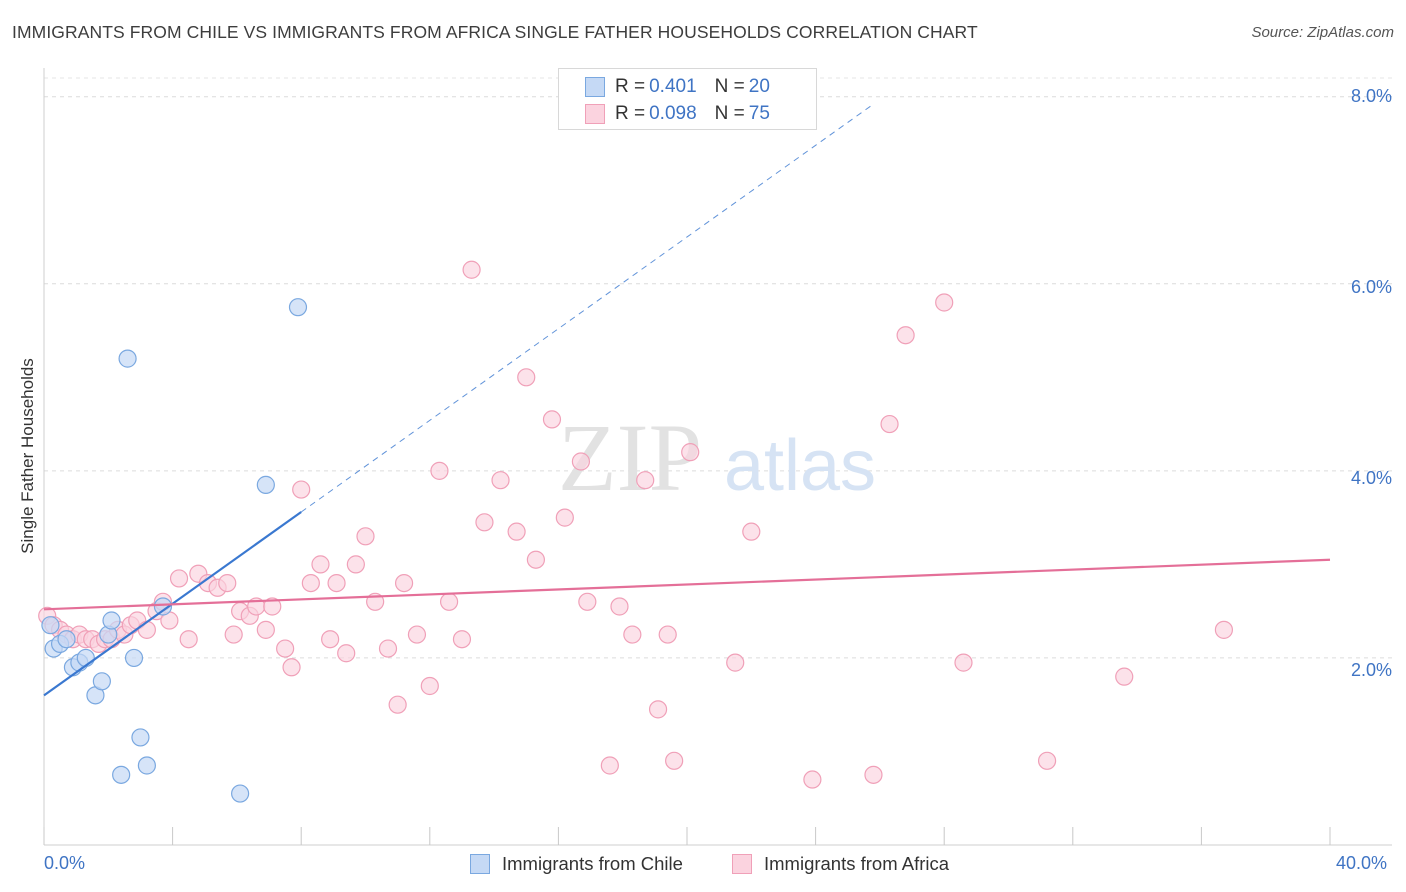 The image size is (1406, 892). What do you see at coordinates (759, 86) in the screenshot?
I see `legend-n-value-chile: 20` at bounding box center [759, 86].